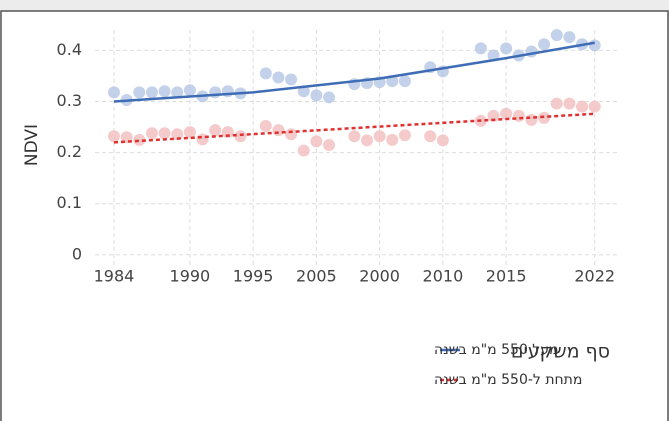 The height and width of the screenshot is (421, 669). What do you see at coordinates (379, 276) in the screenshot?
I see `x-tick-label: 2000` at bounding box center [379, 276].